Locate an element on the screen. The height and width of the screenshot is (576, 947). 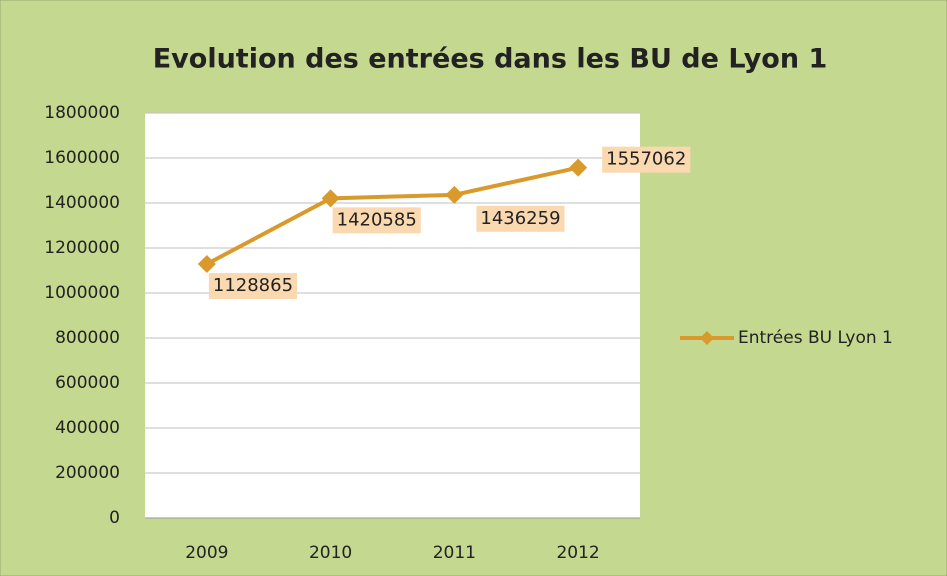
y-tick-label: 1800000 is located at coordinates (82, 113).